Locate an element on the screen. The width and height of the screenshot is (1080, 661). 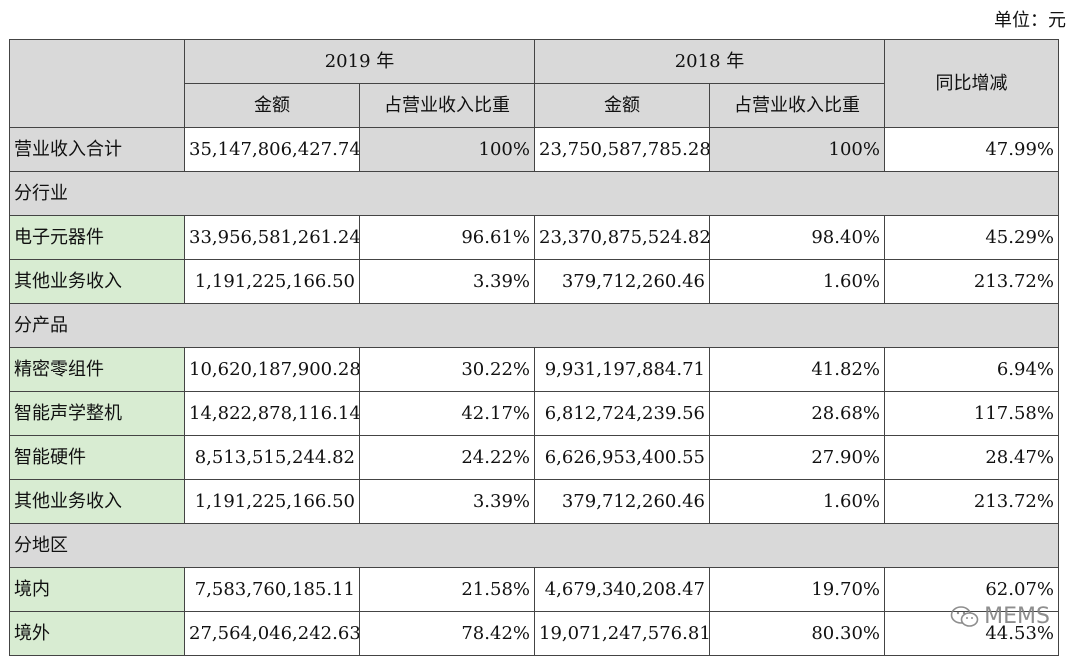
table-header: 2019 年 2018 年 同比增减 金额 占营业收入比重 金额 占营业收入比重 is located at coordinates (534, 83).